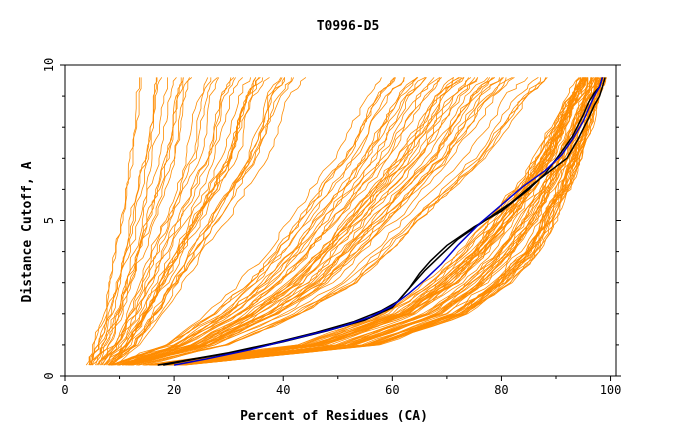 This screenshot has width=680, height=440. Describe the element at coordinates (49, 65) in the screenshot. I see `y-tick-label: 10` at that location.